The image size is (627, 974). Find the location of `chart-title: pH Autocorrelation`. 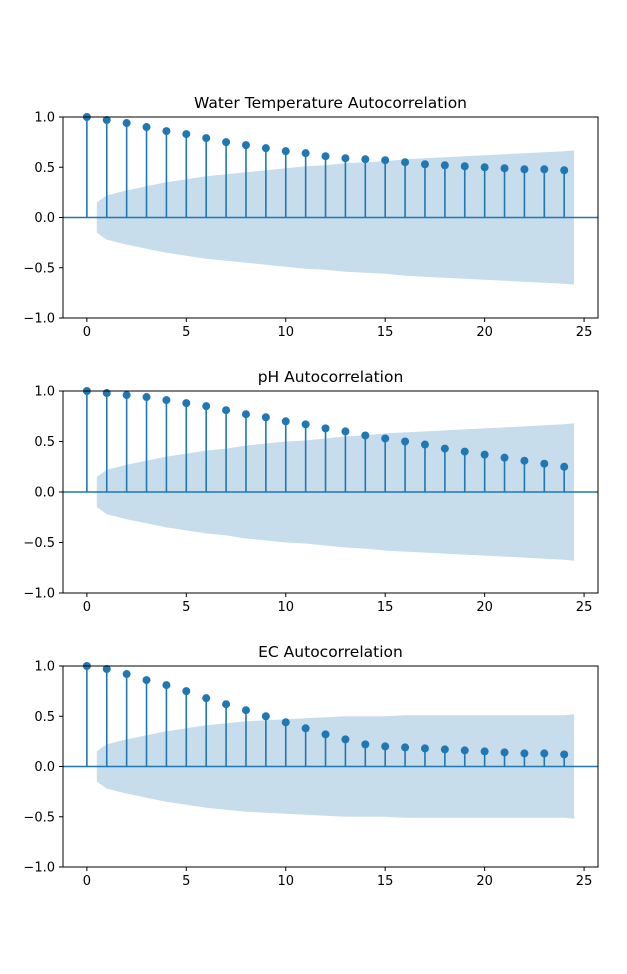

chart-title: pH Autocorrelation is located at coordinates (331, 377).